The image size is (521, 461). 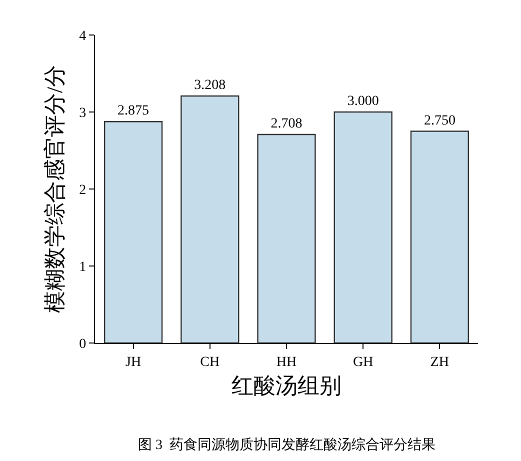 I want to click on y-axis-title: 模糊数学综合感官评分/分, so click(x=54, y=189).